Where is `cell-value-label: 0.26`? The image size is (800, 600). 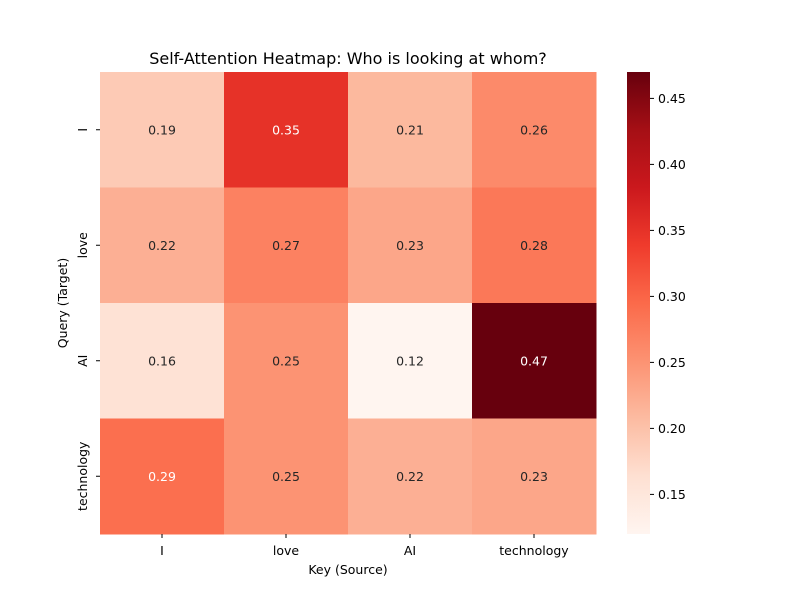
cell-value-label: 0.26 is located at coordinates (534, 129).